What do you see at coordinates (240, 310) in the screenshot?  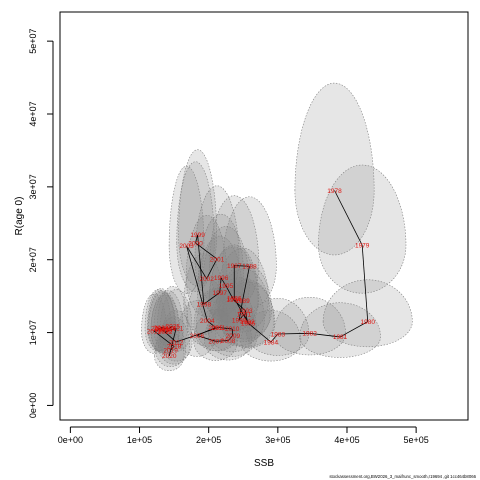 I see `trajectory-segment-1989` at bounding box center [240, 310].